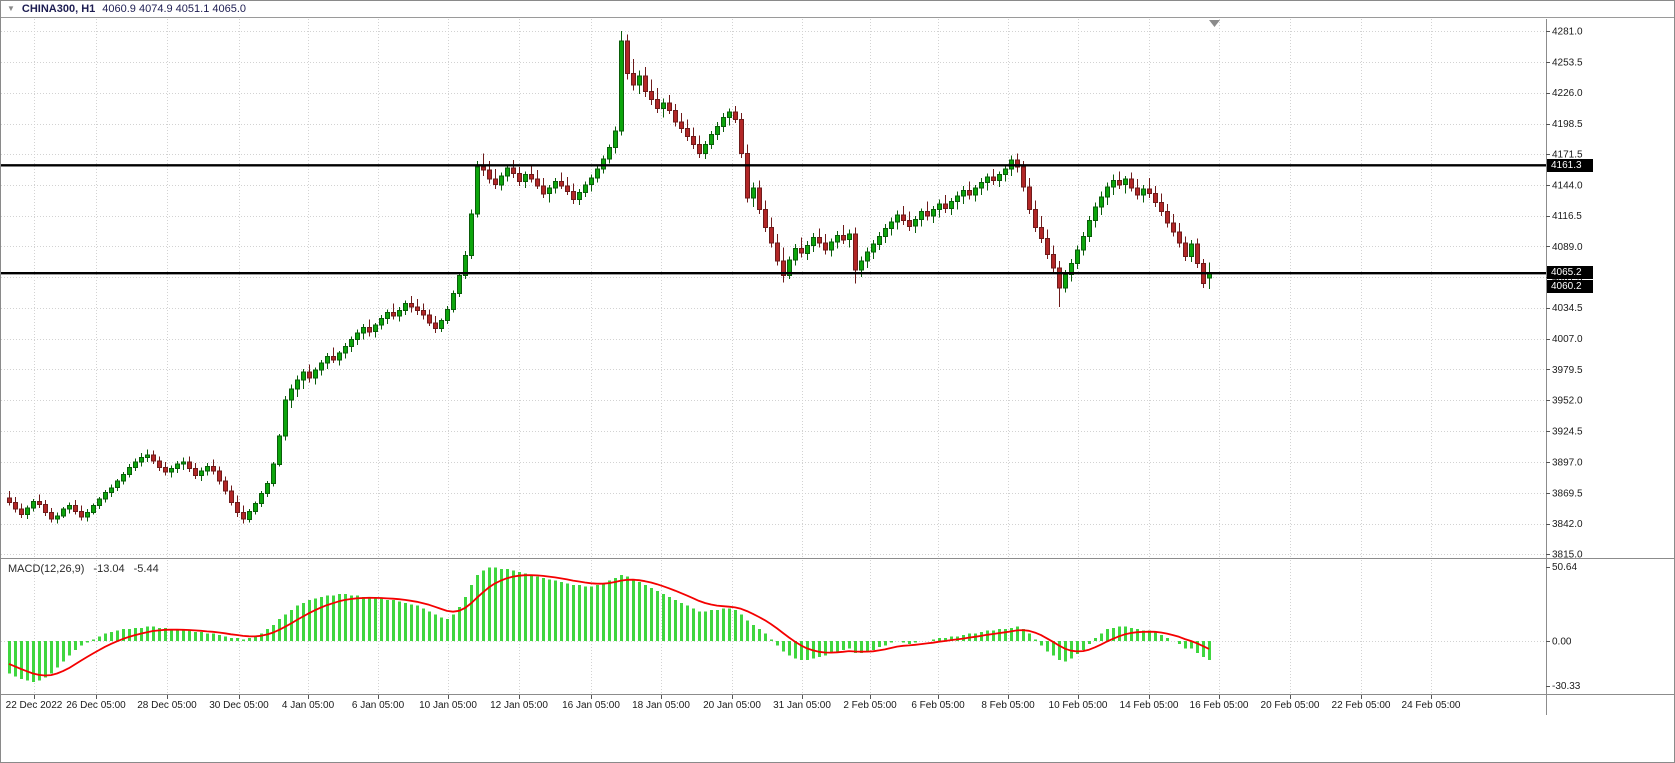  What do you see at coordinates (1008, 705) in the screenshot?
I see `svg-text: 8 Feb 05:00` at bounding box center [1008, 705].